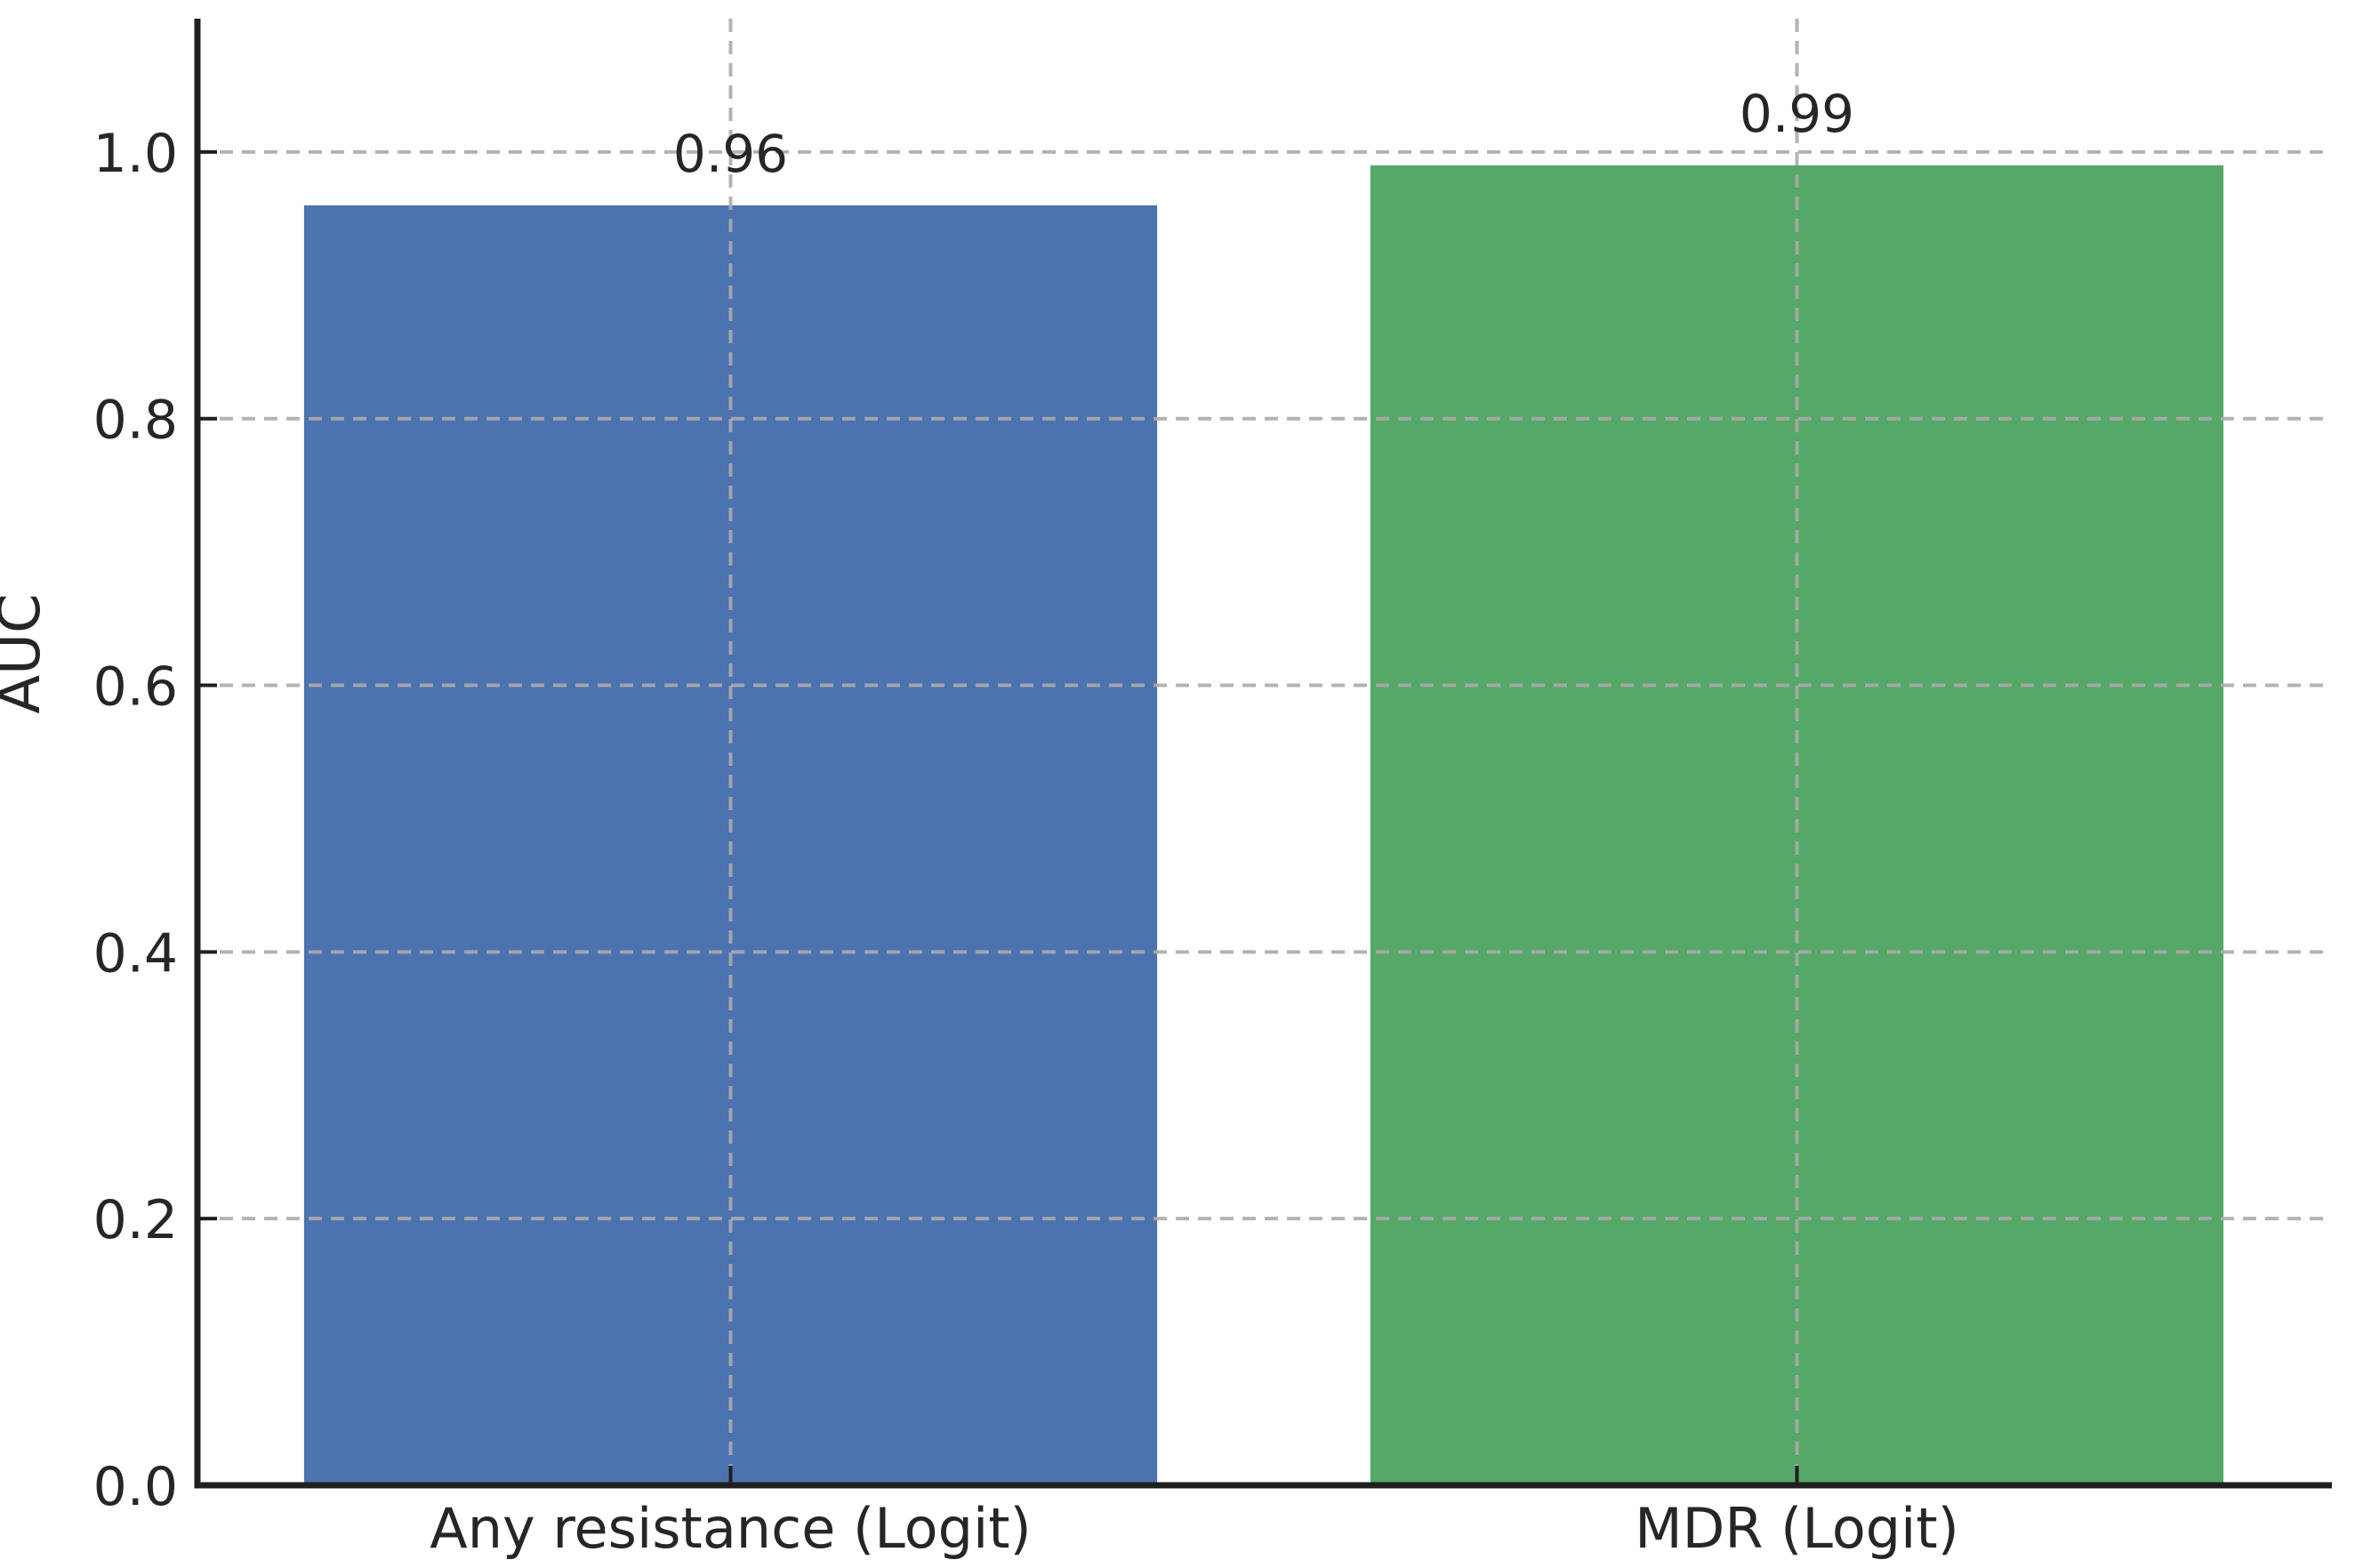  I want to click on bar-value-label-any-resistance-logit: 0.96, so click(730, 154).